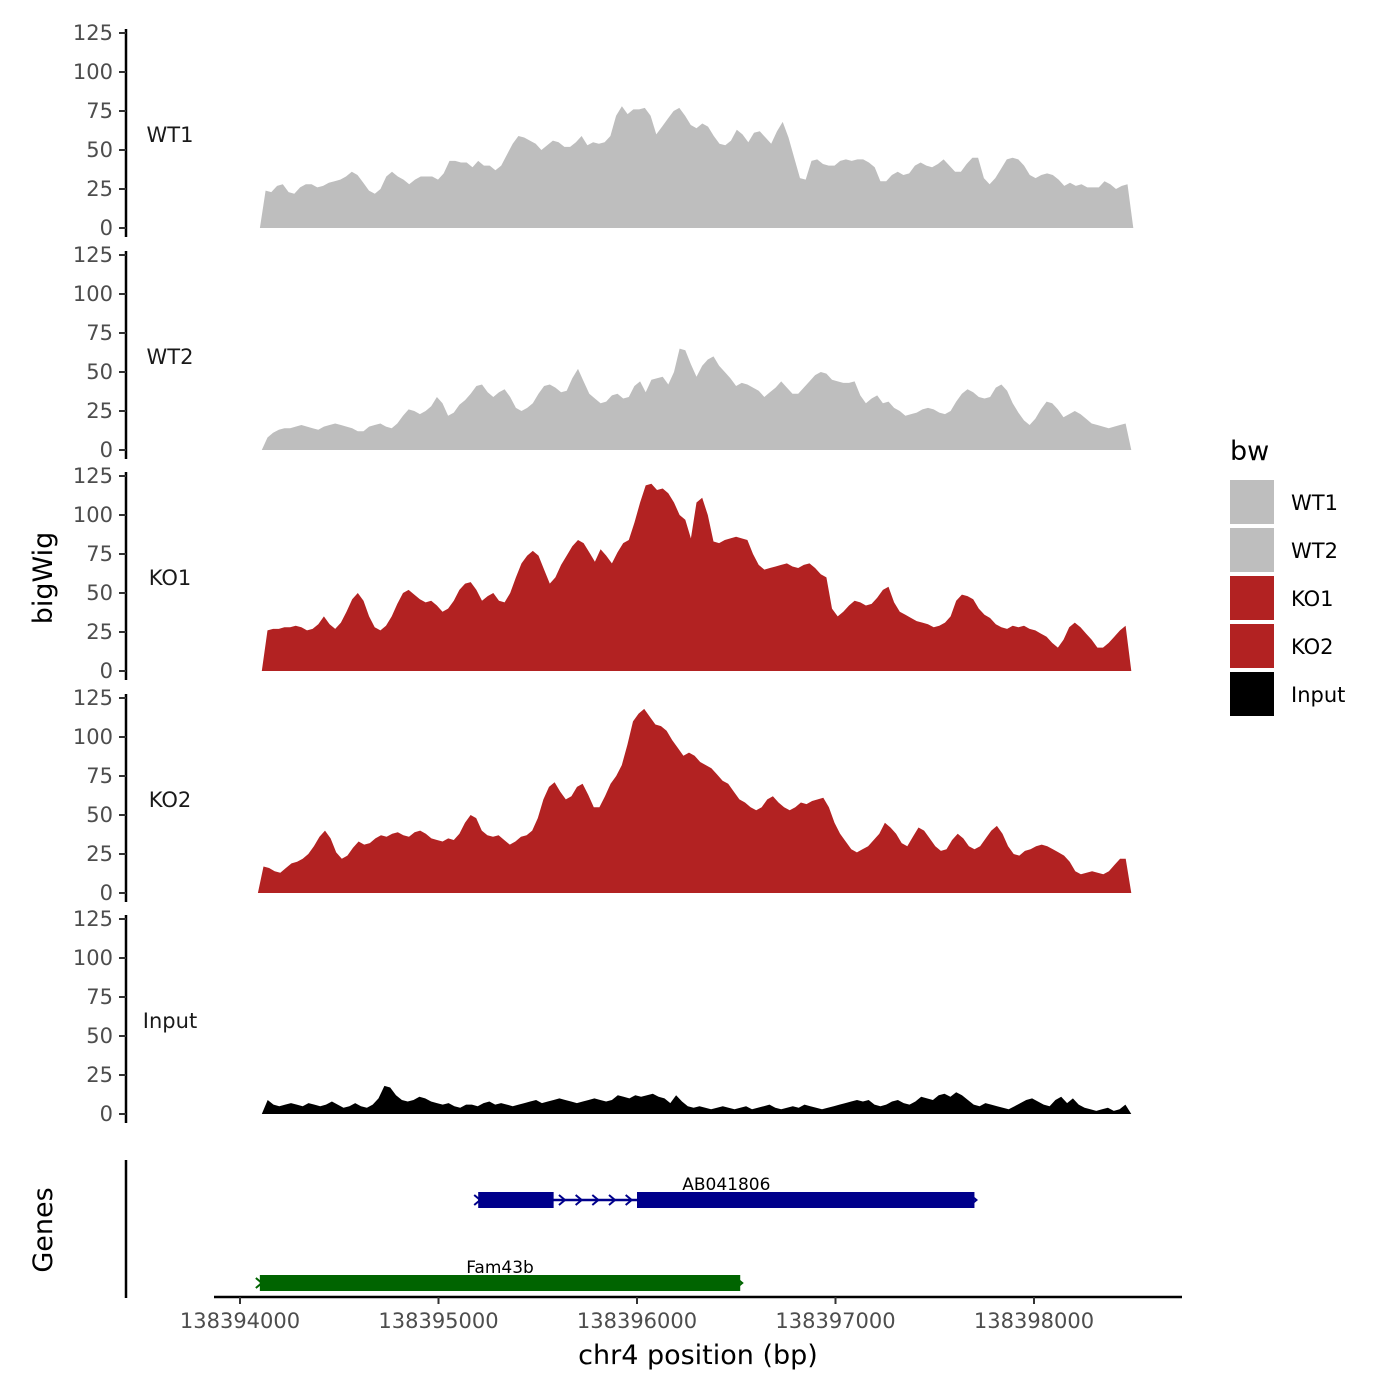 This screenshot has height=1400, width=1400. Describe the element at coordinates (637, 1321) in the screenshot. I see `x-tick-label: 138396000` at that location.